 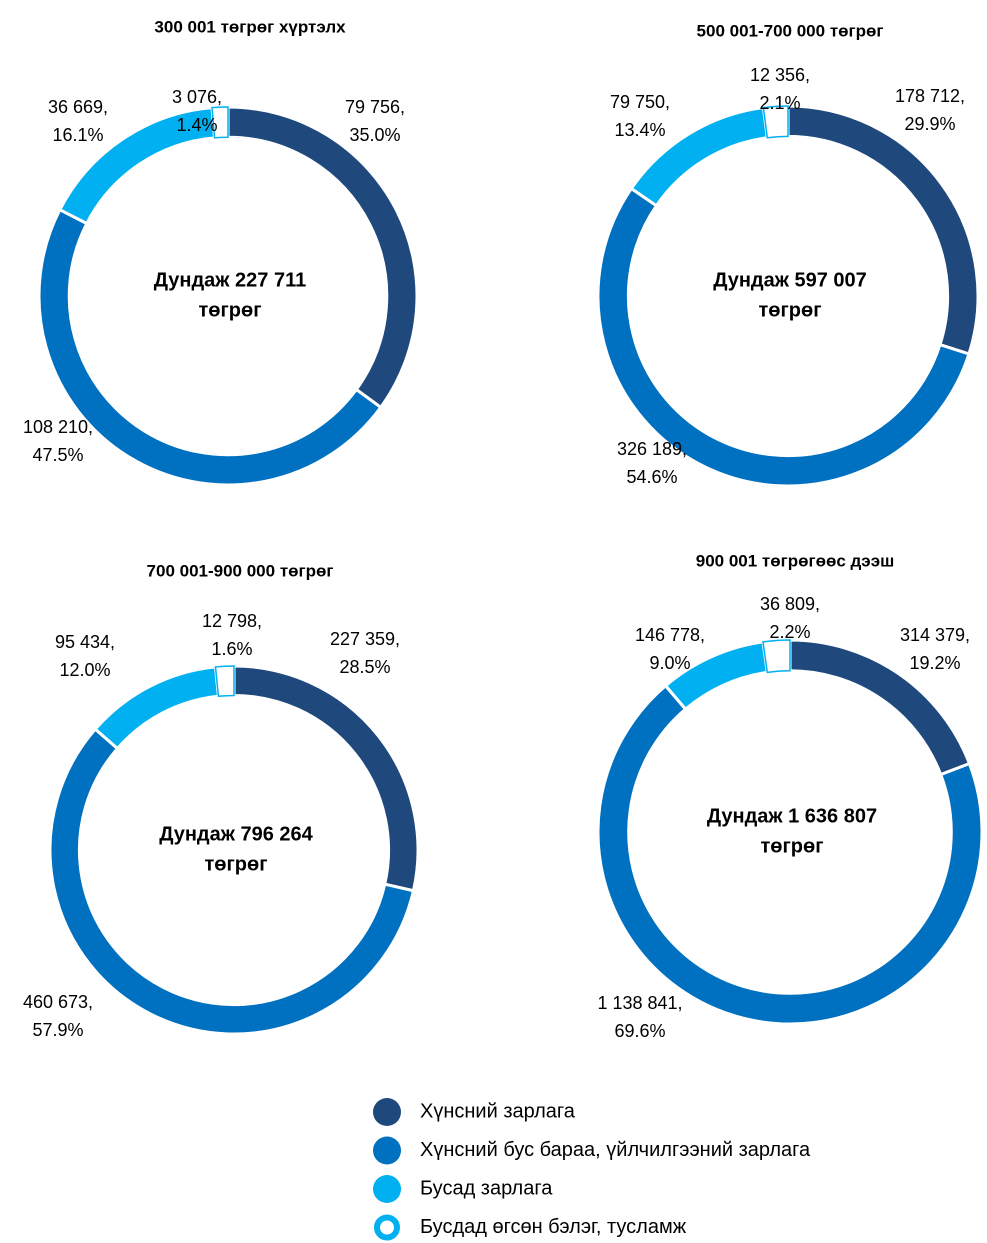 What do you see at coordinates (196, 125) in the screenshot?
I see `data-label: 1.4%` at bounding box center [196, 125].